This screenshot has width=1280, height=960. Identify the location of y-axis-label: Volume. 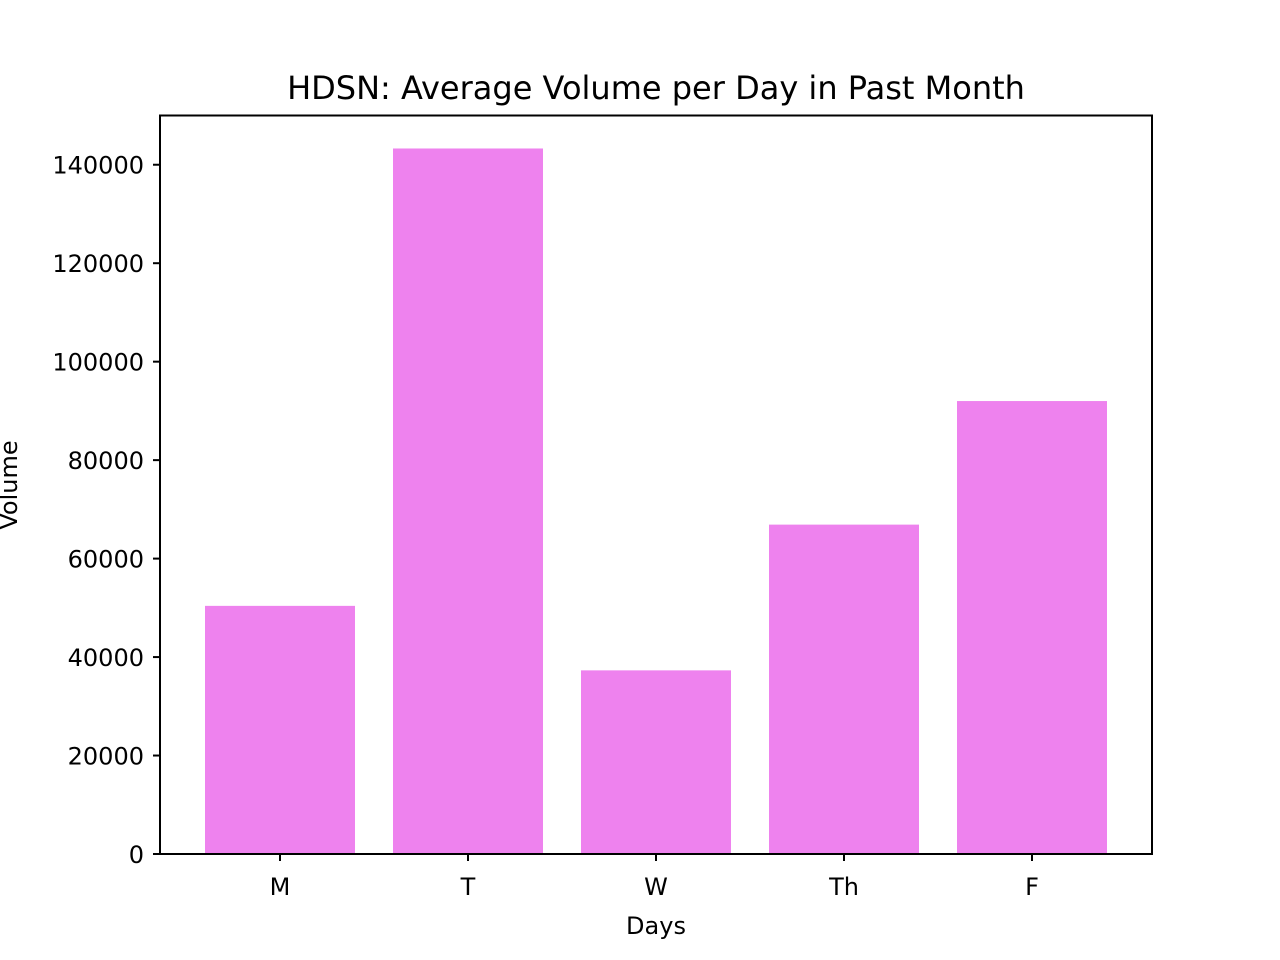
(11, 484).